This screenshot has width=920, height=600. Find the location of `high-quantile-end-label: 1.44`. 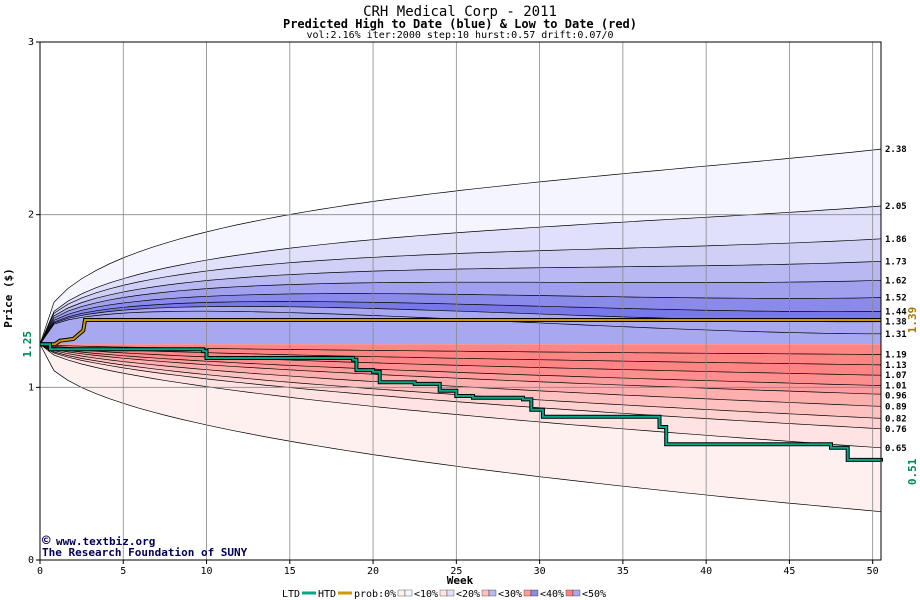

high-quantile-end-label: 1.44 is located at coordinates (896, 312).